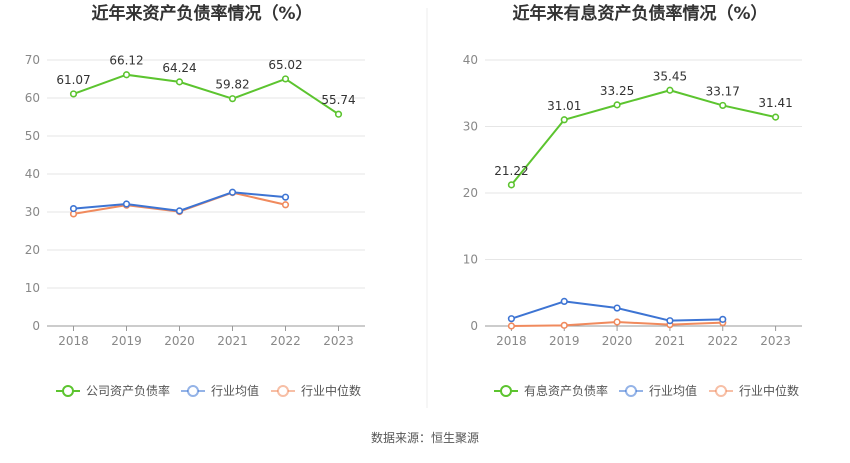 This screenshot has width=850, height=463. I want to click on y-tick-label: 50, so click(32, 136).